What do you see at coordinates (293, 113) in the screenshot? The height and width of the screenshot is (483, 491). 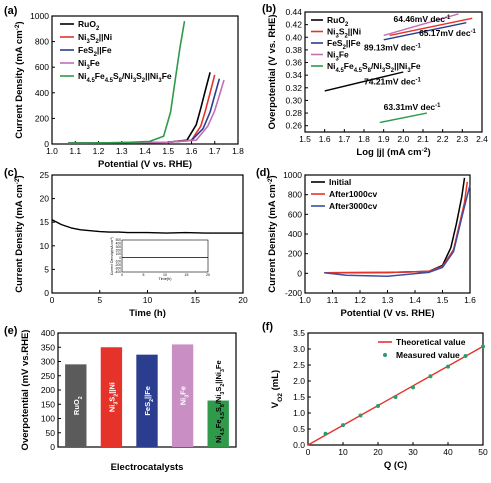 I see `y-tick-label: 0.28` at bounding box center [293, 113].